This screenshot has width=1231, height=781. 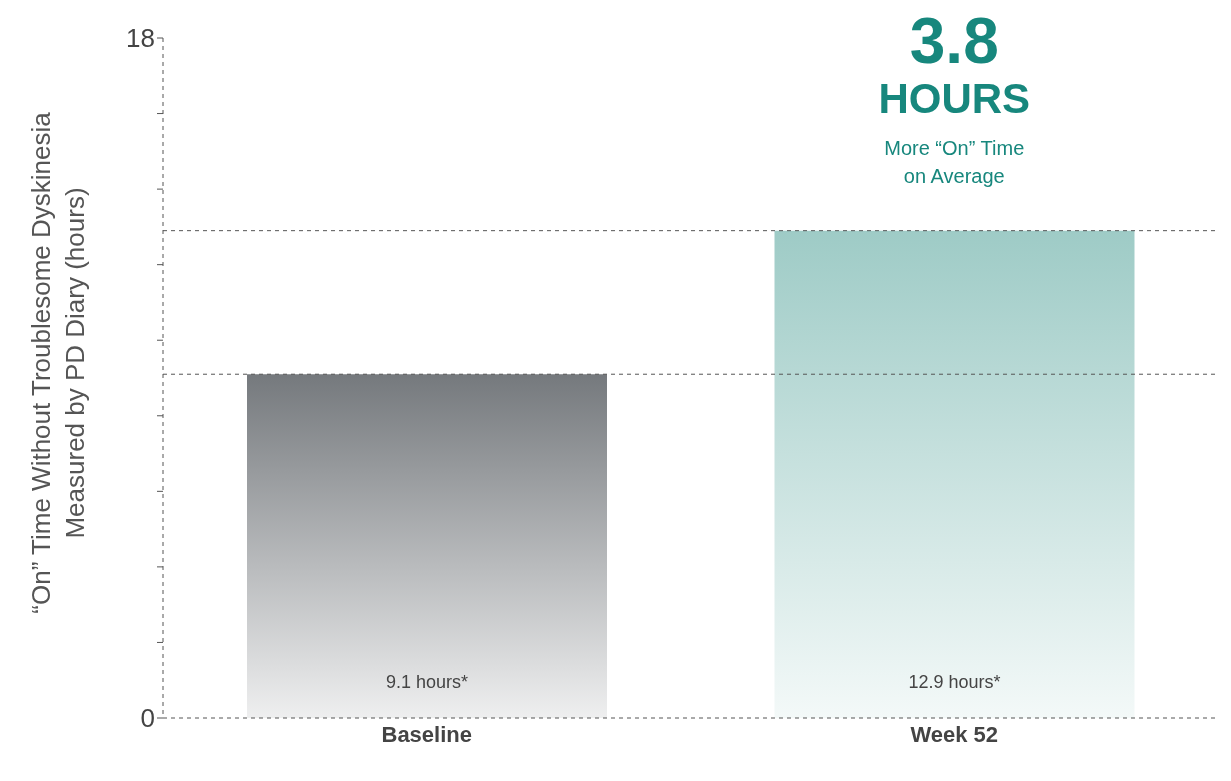 I want to click on annotation: More “On” Time on Average, so click(x=954, y=162).